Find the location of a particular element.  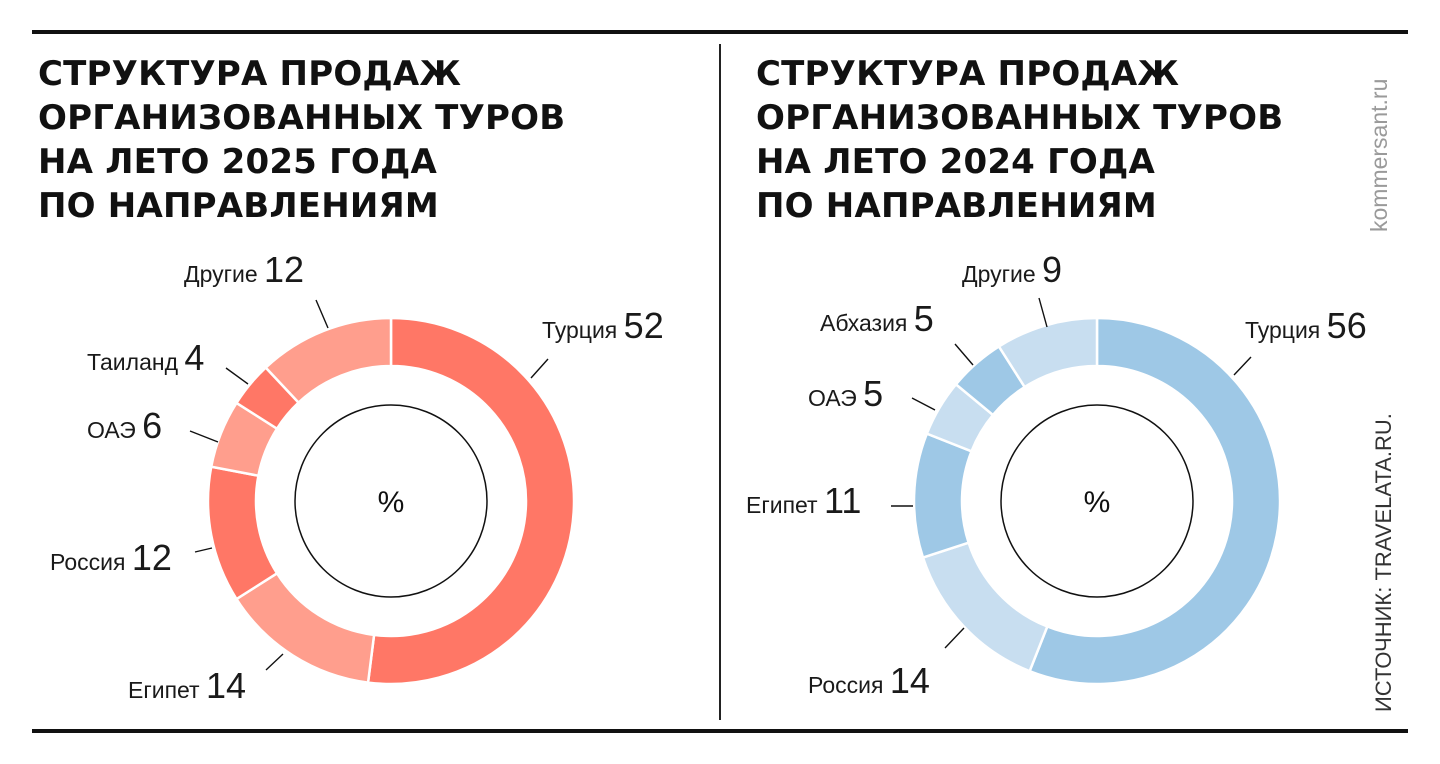

slice-label: Таиланд 4 is located at coordinates (145, 357).